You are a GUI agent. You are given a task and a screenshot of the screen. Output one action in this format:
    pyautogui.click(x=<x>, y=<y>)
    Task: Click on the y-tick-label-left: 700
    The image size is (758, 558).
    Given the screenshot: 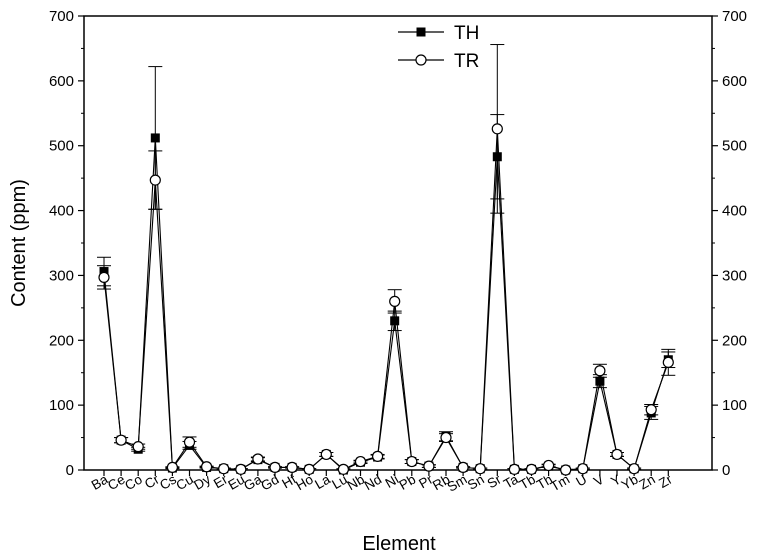 What is the action you would take?
    pyautogui.click(x=61, y=16)
    